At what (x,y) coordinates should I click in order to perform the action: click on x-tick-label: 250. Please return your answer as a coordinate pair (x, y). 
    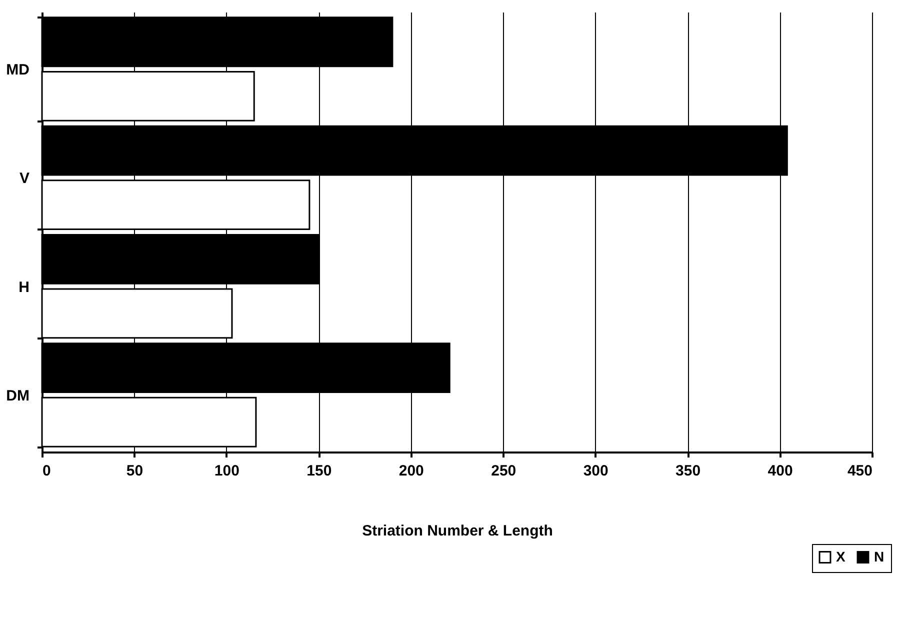
    Looking at the image, I should click on (503, 471).